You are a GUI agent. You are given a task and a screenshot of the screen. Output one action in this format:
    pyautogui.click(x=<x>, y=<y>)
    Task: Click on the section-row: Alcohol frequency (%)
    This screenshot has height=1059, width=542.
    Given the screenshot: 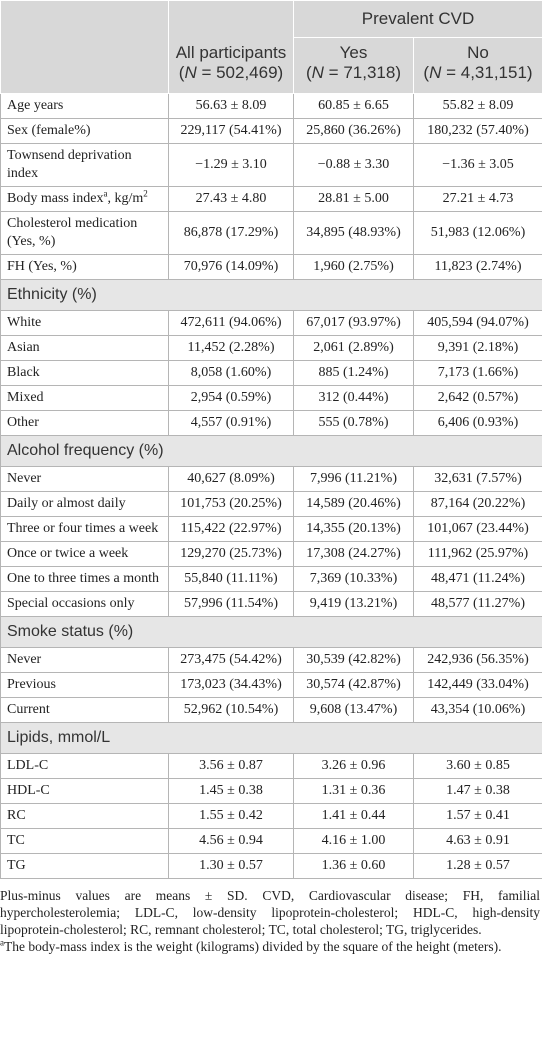 What is the action you would take?
    pyautogui.click(x=271, y=451)
    